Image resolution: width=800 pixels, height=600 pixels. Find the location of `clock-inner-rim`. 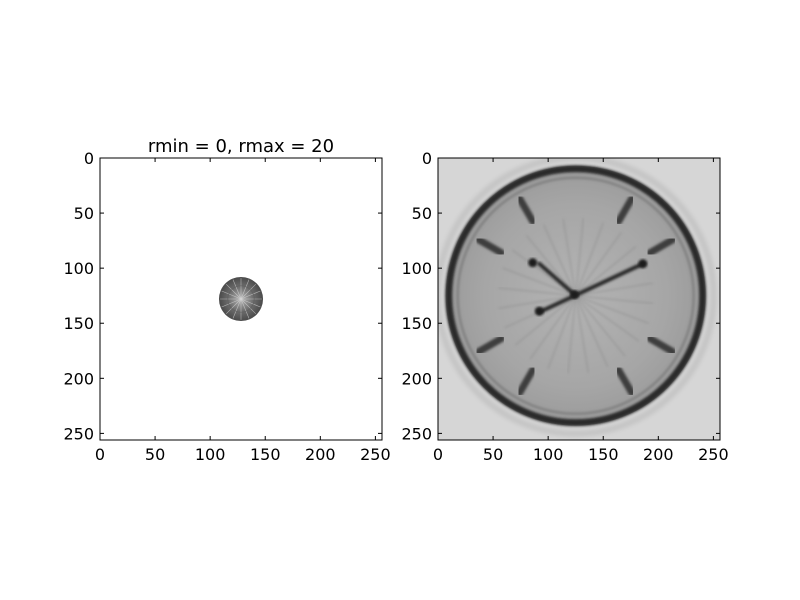

clock-inner-rim is located at coordinates (575, 295).